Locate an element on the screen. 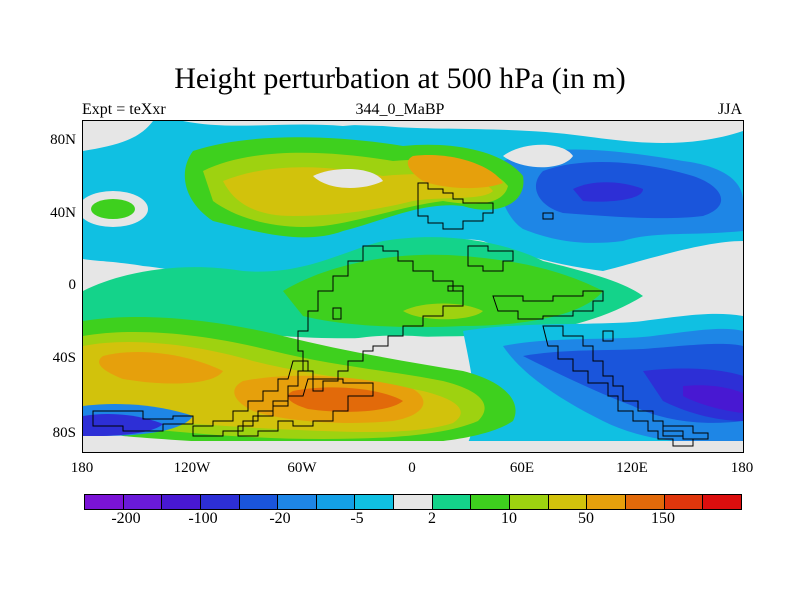 The image size is (800, 600). colorbar-label: -20 is located at coordinates (280, 518).